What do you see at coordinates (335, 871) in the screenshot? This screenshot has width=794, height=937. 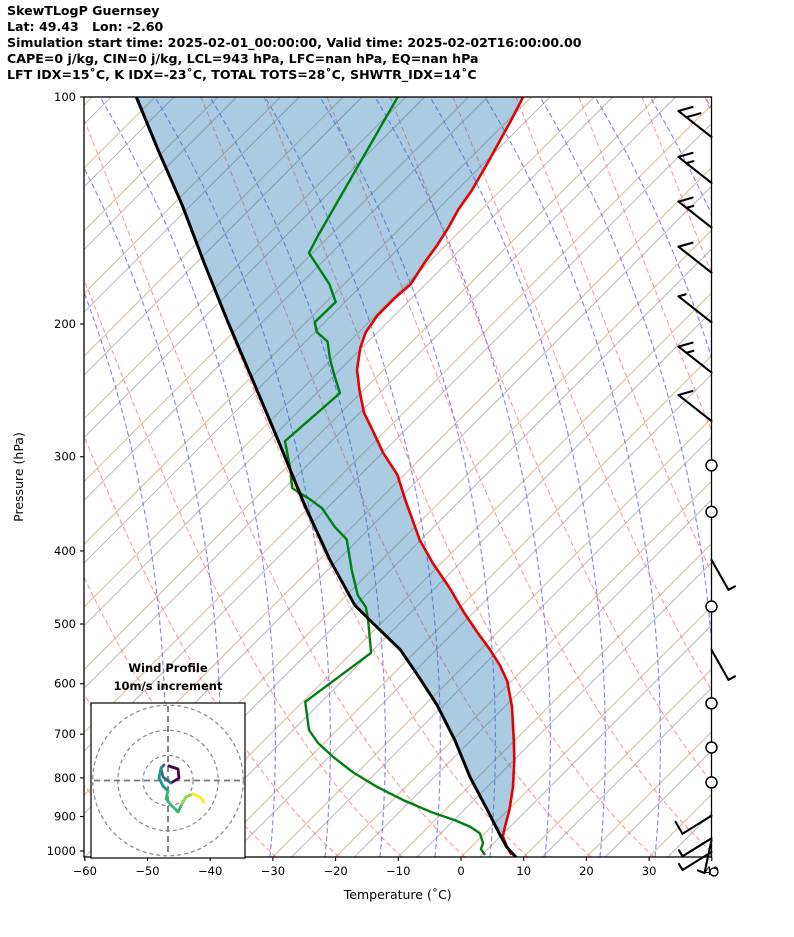 I see `x-tick-label: −20` at bounding box center [335, 871].